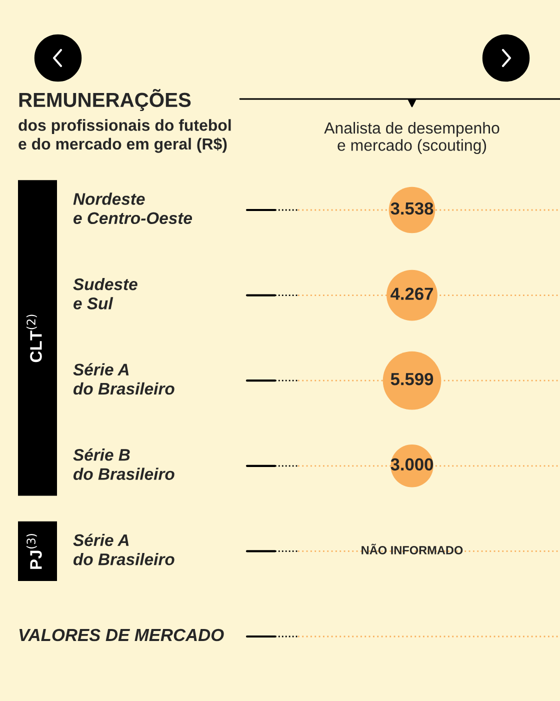 This screenshot has width=560, height=701. I want to click on data-label: NÃO INFORMADO, so click(412, 549).